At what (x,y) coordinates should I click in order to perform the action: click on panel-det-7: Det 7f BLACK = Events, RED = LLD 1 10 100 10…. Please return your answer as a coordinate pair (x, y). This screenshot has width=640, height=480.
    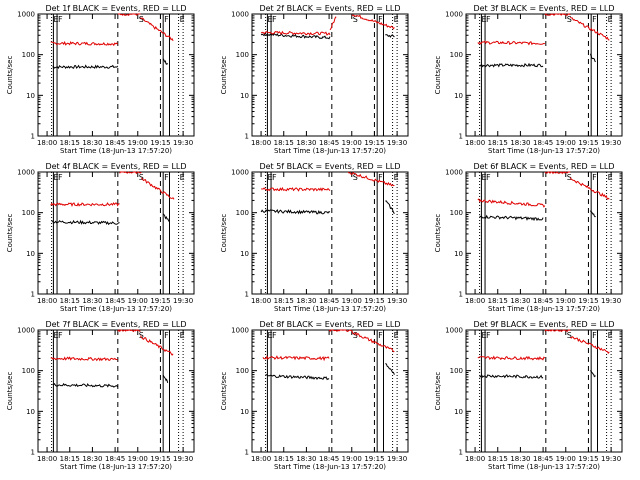
    Looking at the image, I should click on (100, 395).